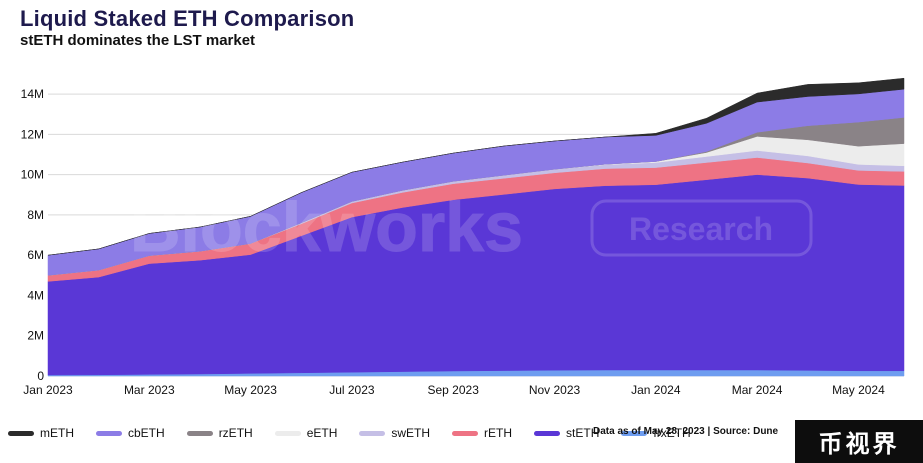 This screenshot has height=463, width=923. Describe the element at coordinates (138, 40) in the screenshot. I see `chart-subtitle: stETH dominates the LST market` at that location.